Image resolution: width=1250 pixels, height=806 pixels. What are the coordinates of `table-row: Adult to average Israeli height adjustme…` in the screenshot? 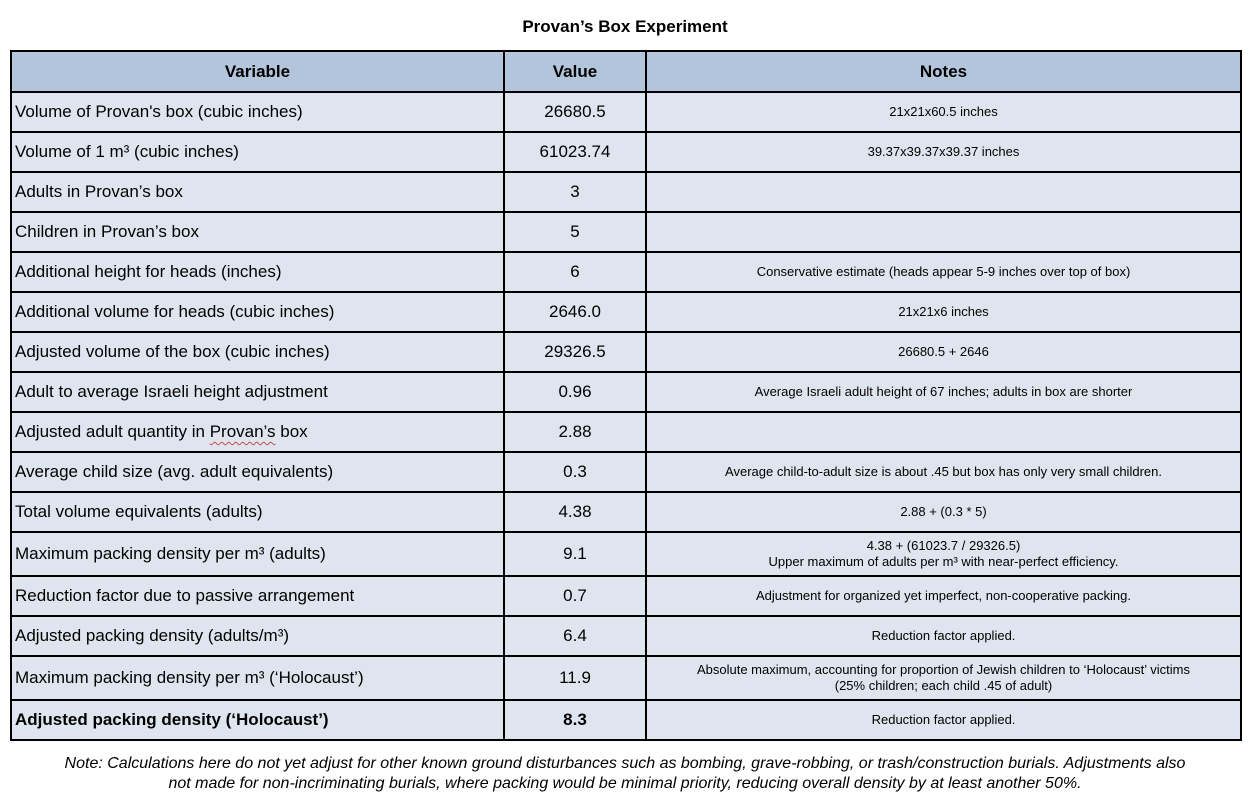 It's located at (626, 392).